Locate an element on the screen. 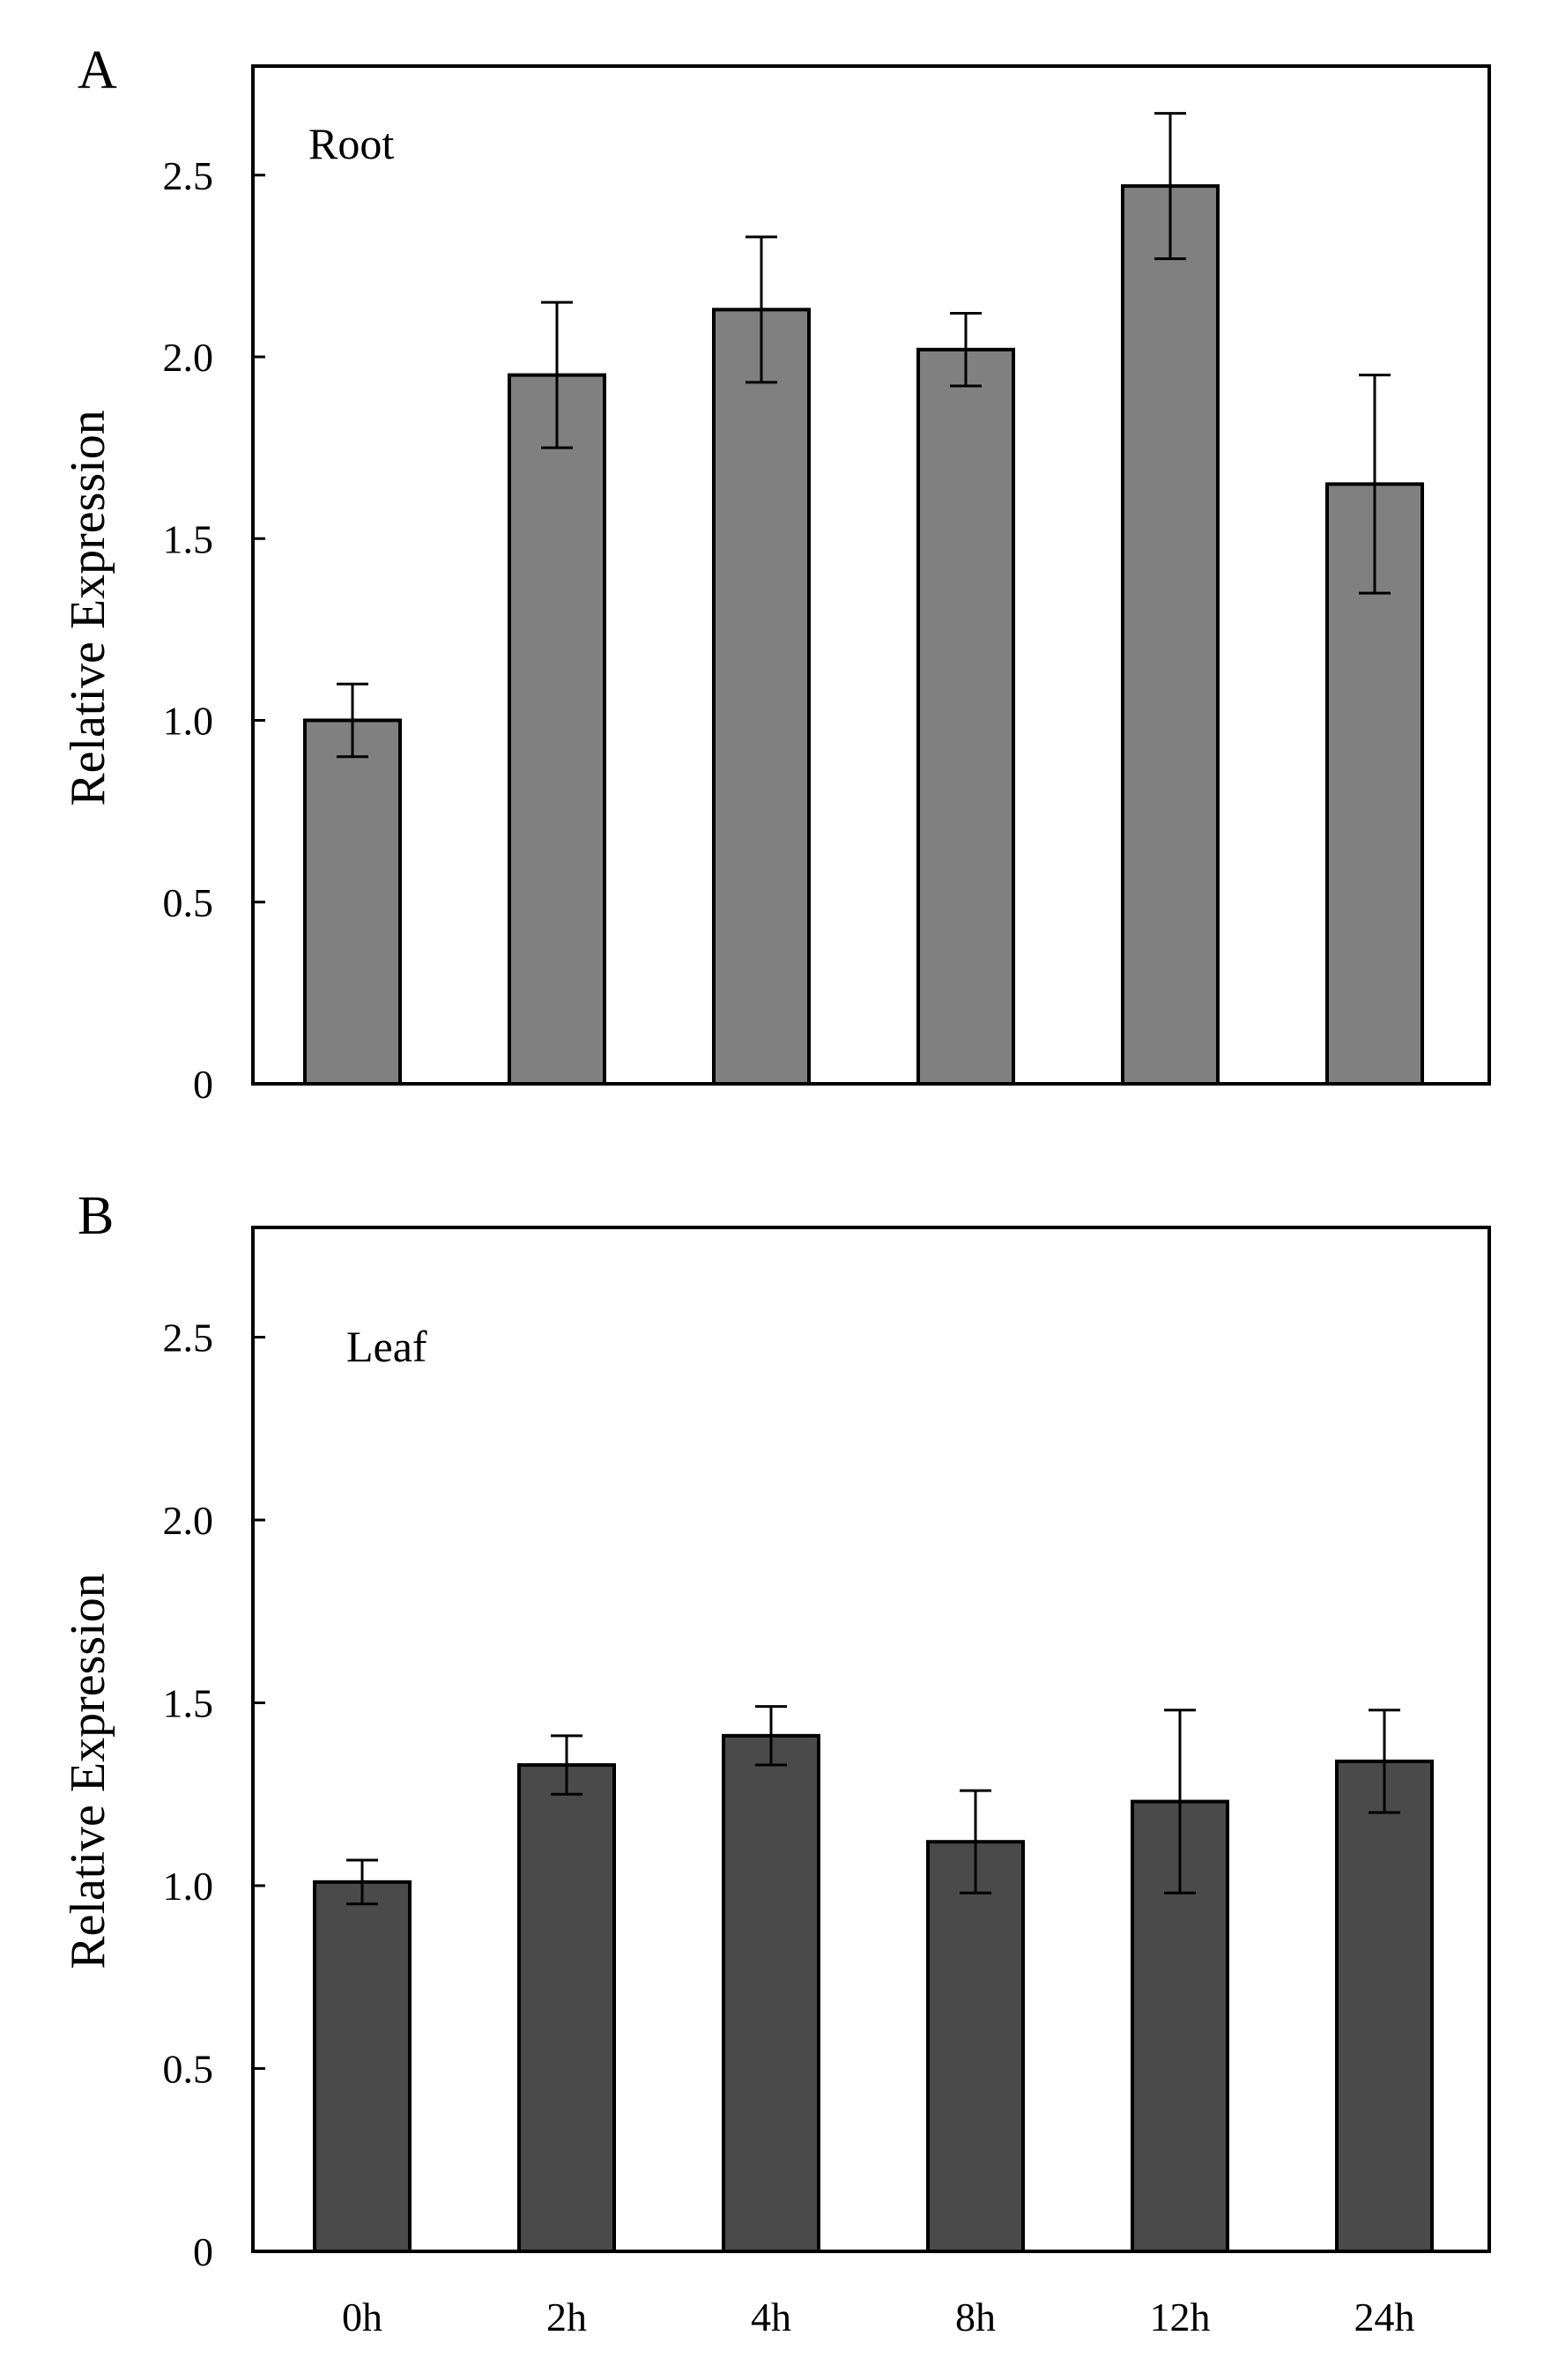  leaf-bar-24h is located at coordinates (1384, 2006).